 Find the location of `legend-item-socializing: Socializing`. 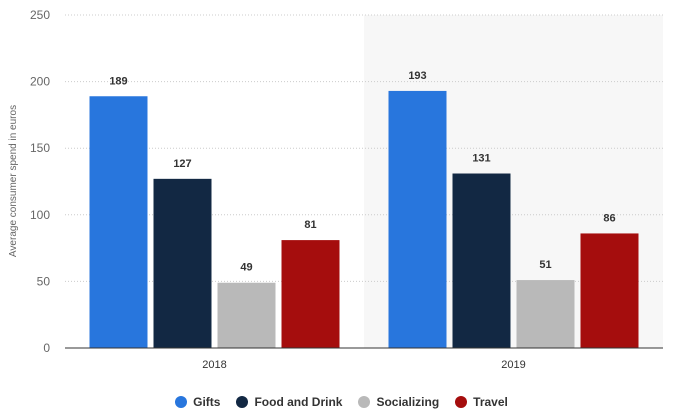

legend-item-socializing: Socializing is located at coordinates (398, 402).